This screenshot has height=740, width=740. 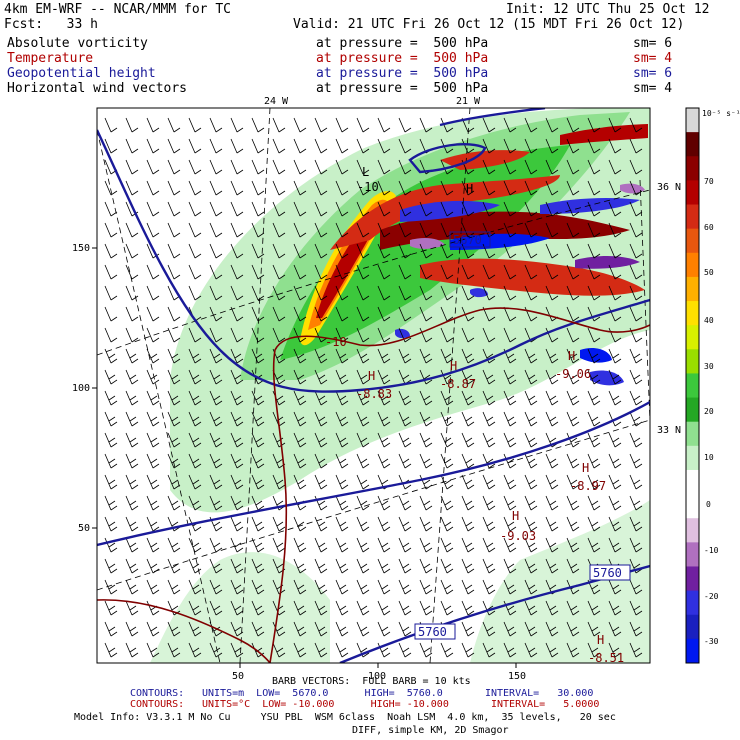 What do you see at coordinates (517, 676) in the screenshot?
I see `x-tick: 150` at bounding box center [517, 676].